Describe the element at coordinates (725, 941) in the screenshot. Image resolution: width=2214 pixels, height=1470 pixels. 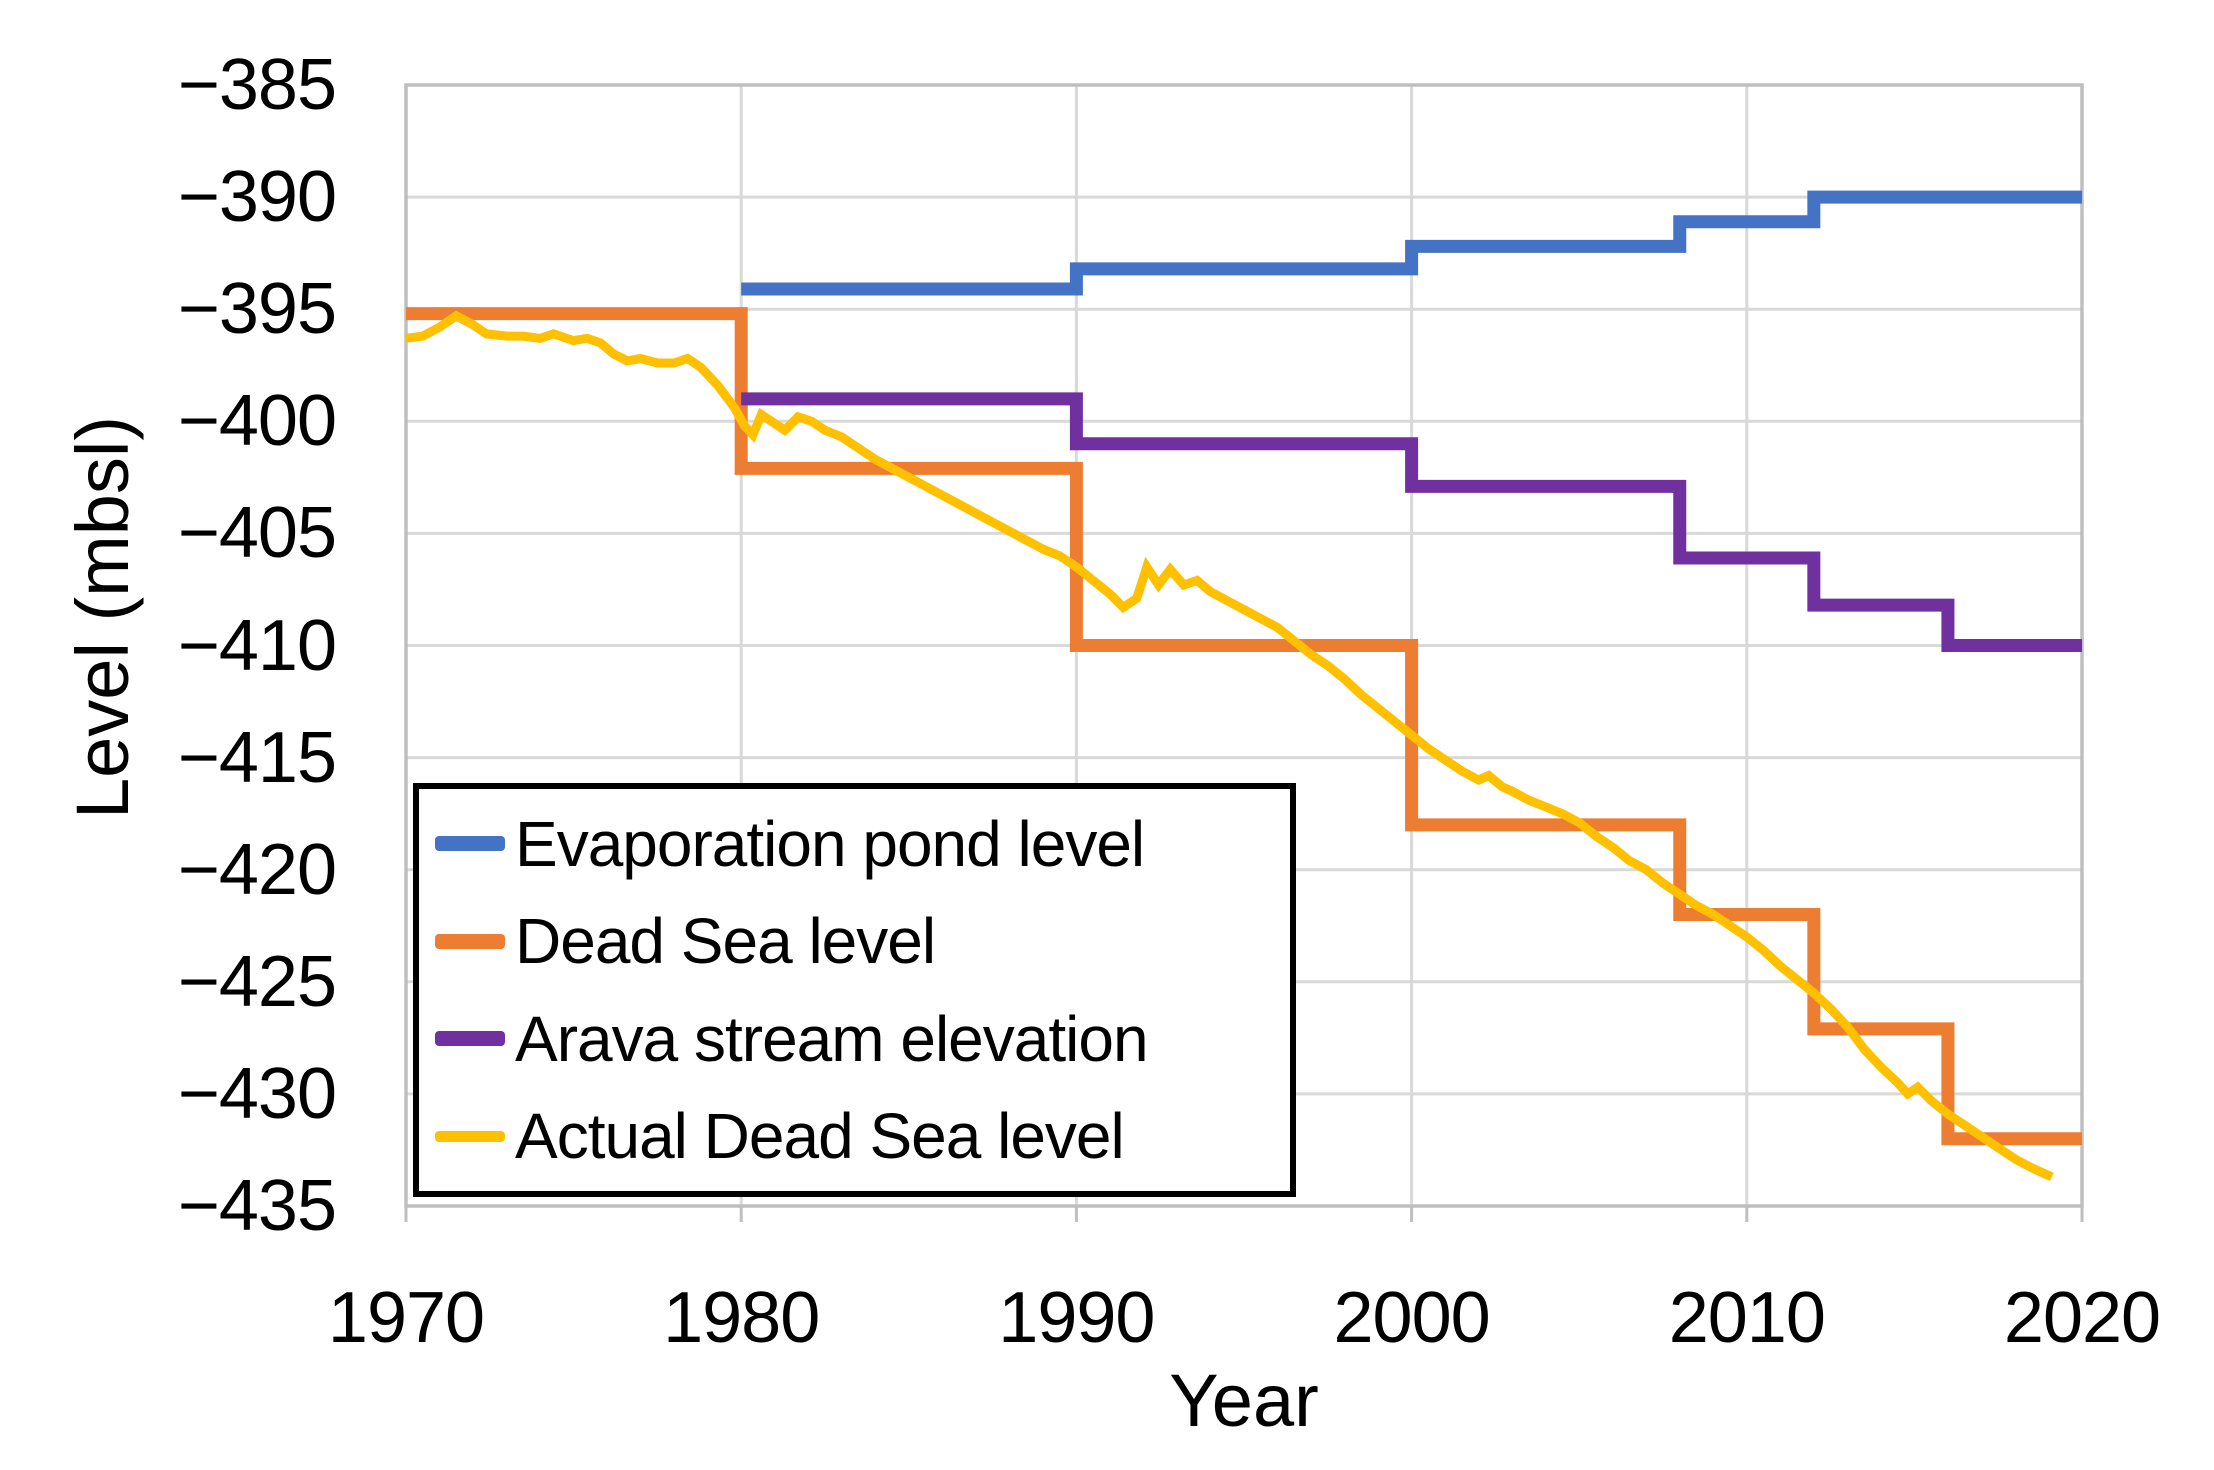
I see `legend-label: Dead Sea level` at that location.